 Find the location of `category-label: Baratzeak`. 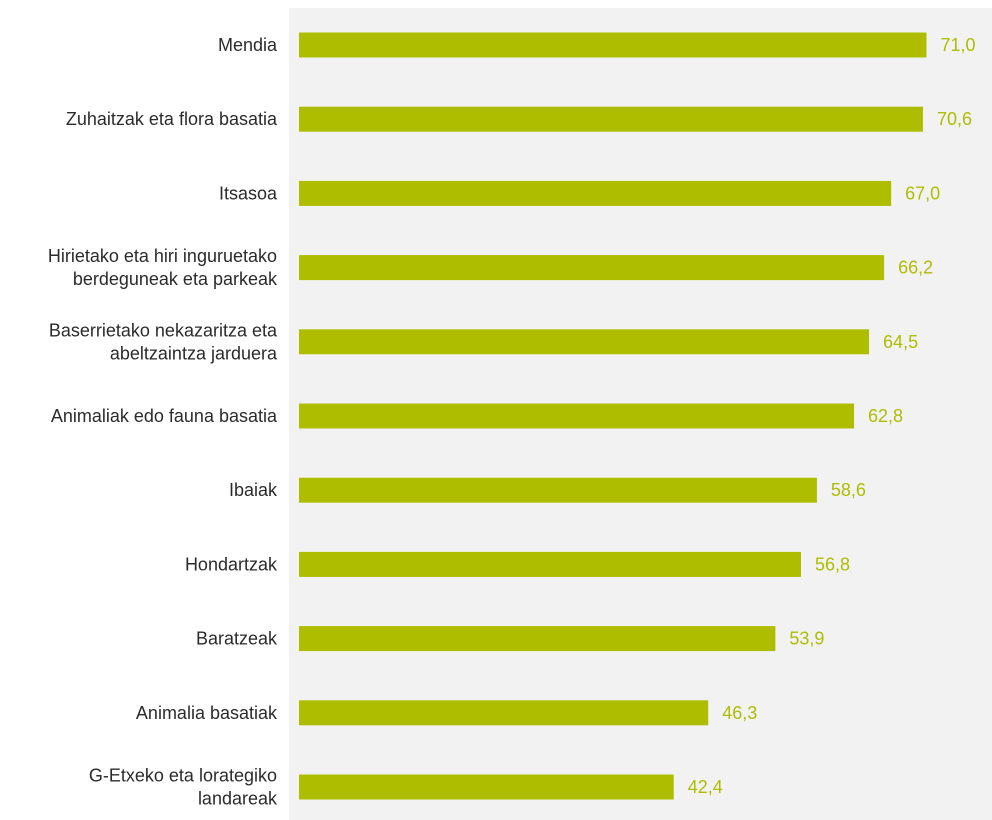

category-label: Baratzeak is located at coordinates (237, 639).